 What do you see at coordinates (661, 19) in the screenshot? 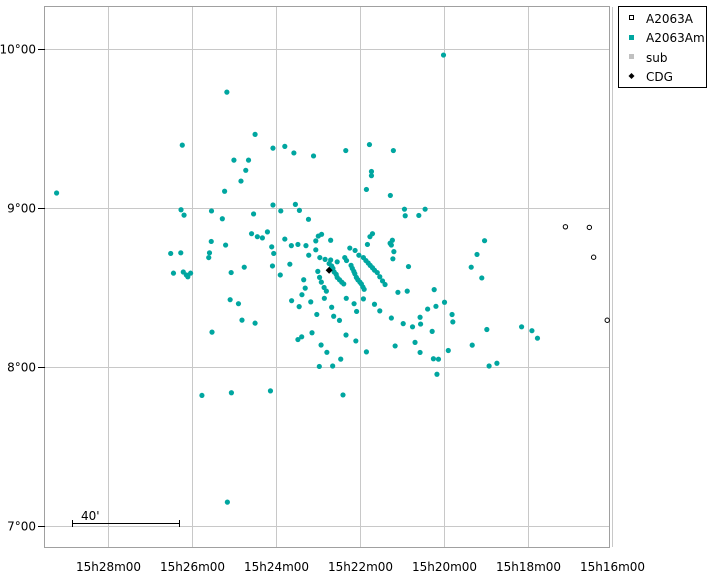
I see `legend-item-a2063a: A2063A` at bounding box center [661, 19].